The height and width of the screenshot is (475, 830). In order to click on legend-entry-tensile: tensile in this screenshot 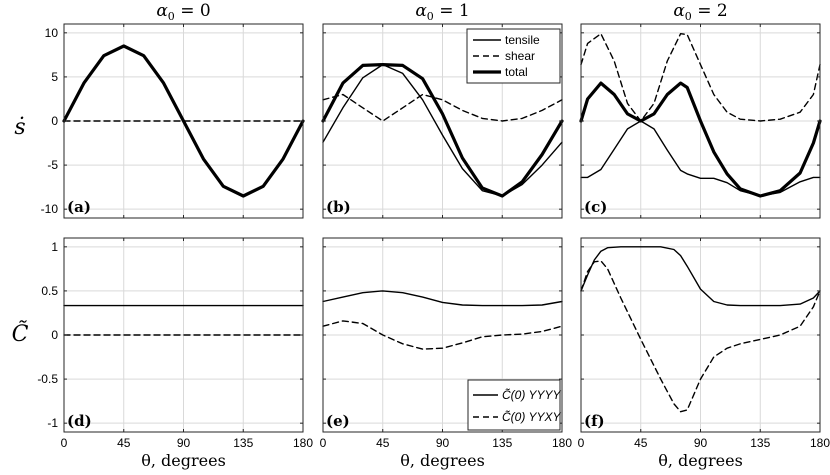, I will do `click(522, 40)`.